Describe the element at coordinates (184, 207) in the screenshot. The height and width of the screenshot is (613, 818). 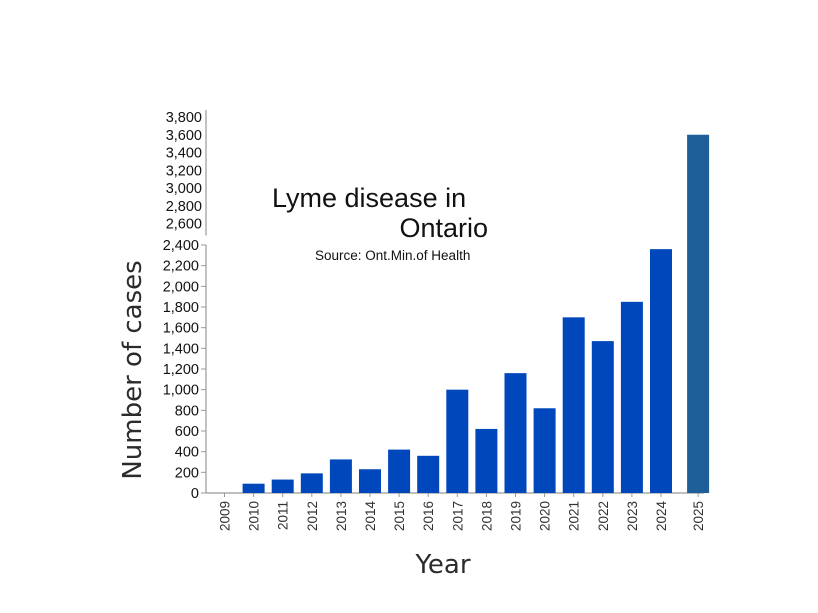
I see `y-tick-label: 2,800` at that location.